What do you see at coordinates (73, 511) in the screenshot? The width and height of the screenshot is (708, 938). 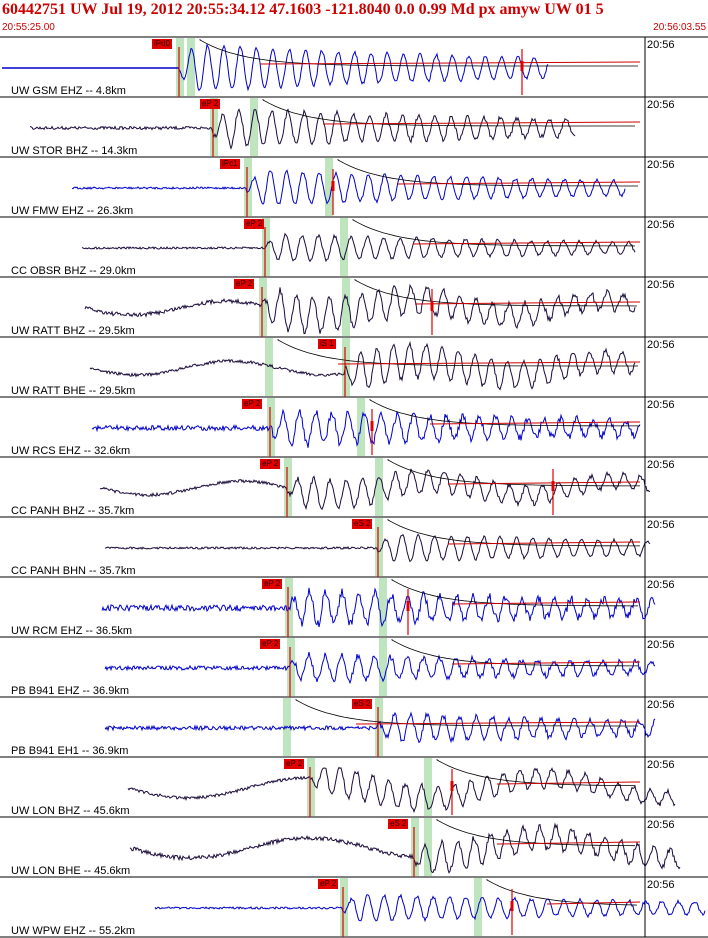 I see `station-label: CC PANH BHZ -- 35.7km` at bounding box center [73, 511].